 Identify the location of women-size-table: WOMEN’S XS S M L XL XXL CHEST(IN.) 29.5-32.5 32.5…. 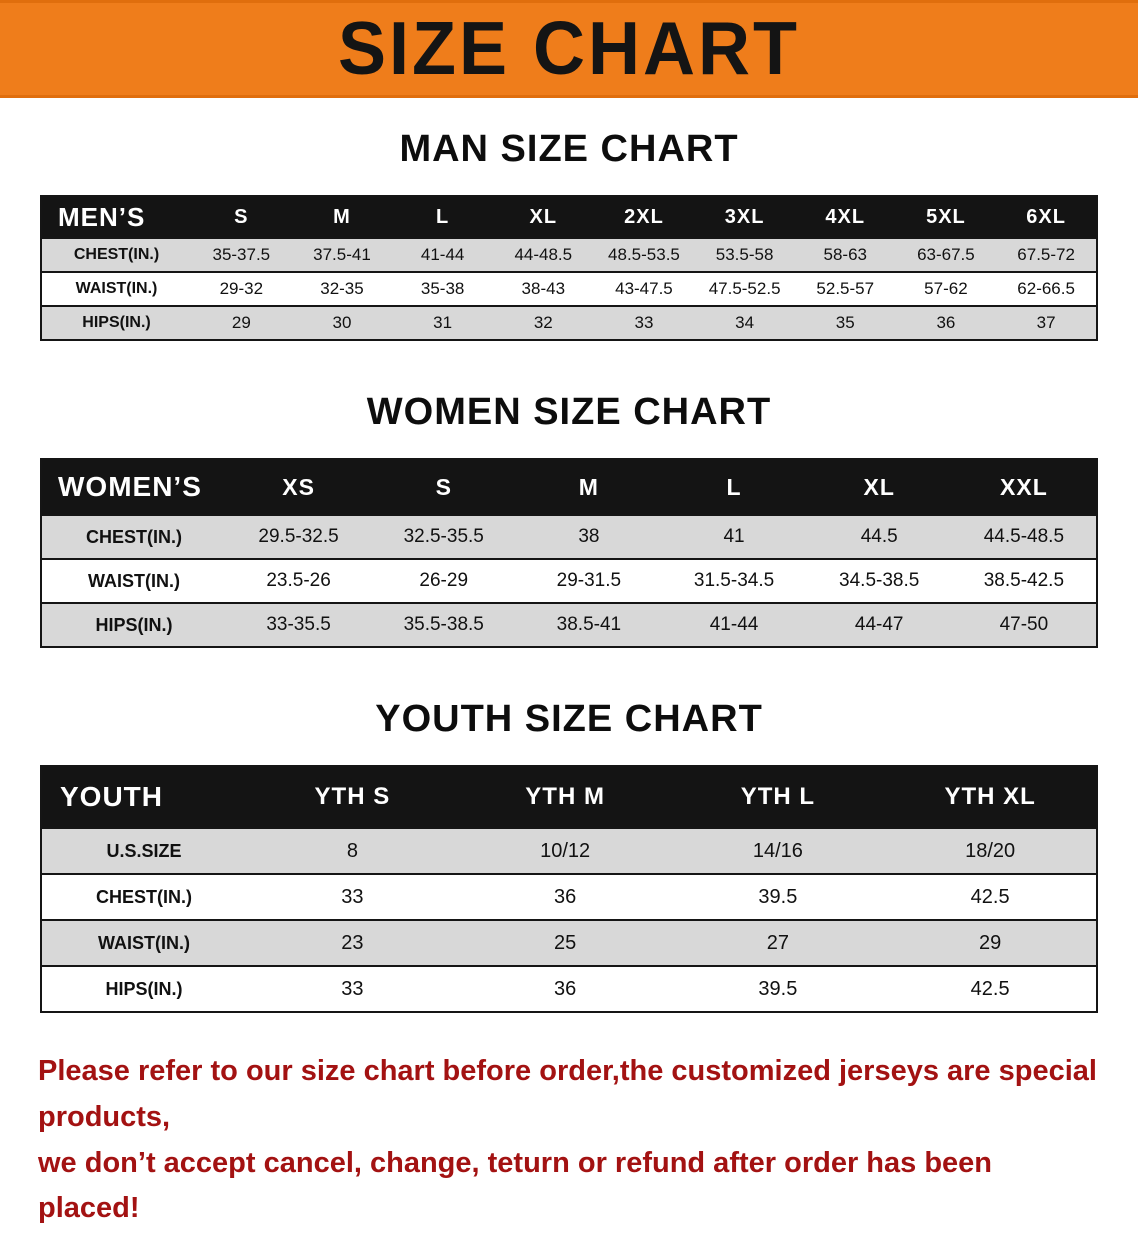
(569, 553).